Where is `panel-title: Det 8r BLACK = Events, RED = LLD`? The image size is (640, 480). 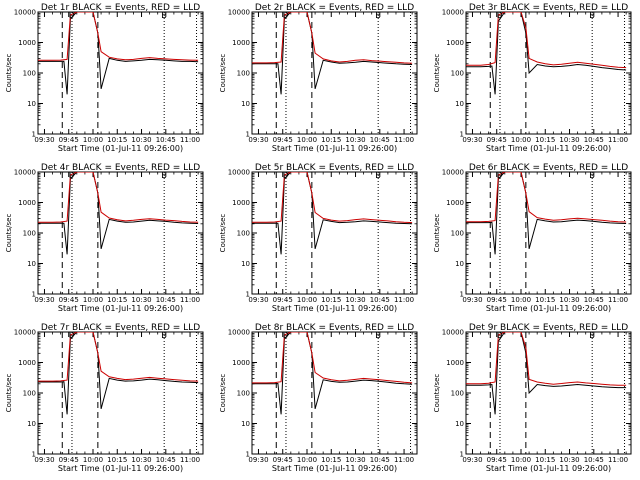
panel-title: Det 8r BLACK = Events, RED = LLD is located at coordinates (334, 328).